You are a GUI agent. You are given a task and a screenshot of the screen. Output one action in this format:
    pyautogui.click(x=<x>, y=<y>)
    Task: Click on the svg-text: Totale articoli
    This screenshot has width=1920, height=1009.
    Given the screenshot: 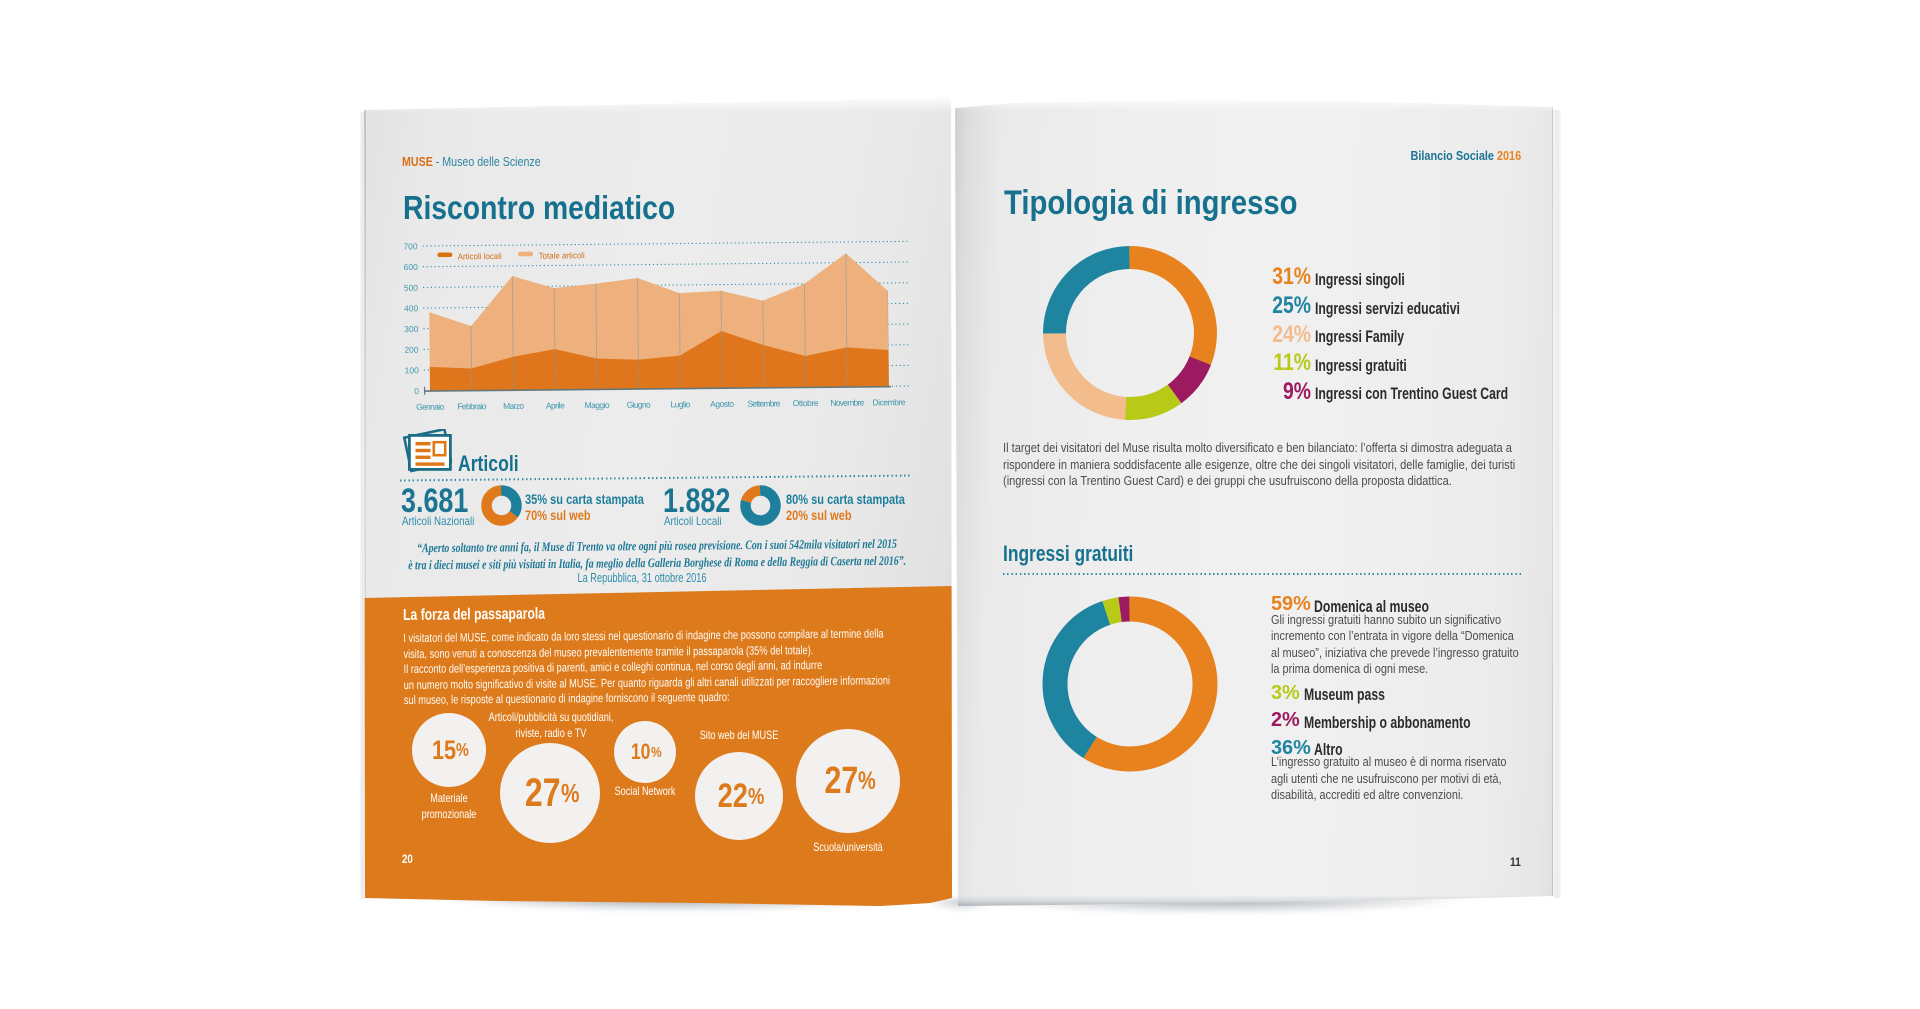 What is the action you would take?
    pyautogui.click(x=562, y=255)
    